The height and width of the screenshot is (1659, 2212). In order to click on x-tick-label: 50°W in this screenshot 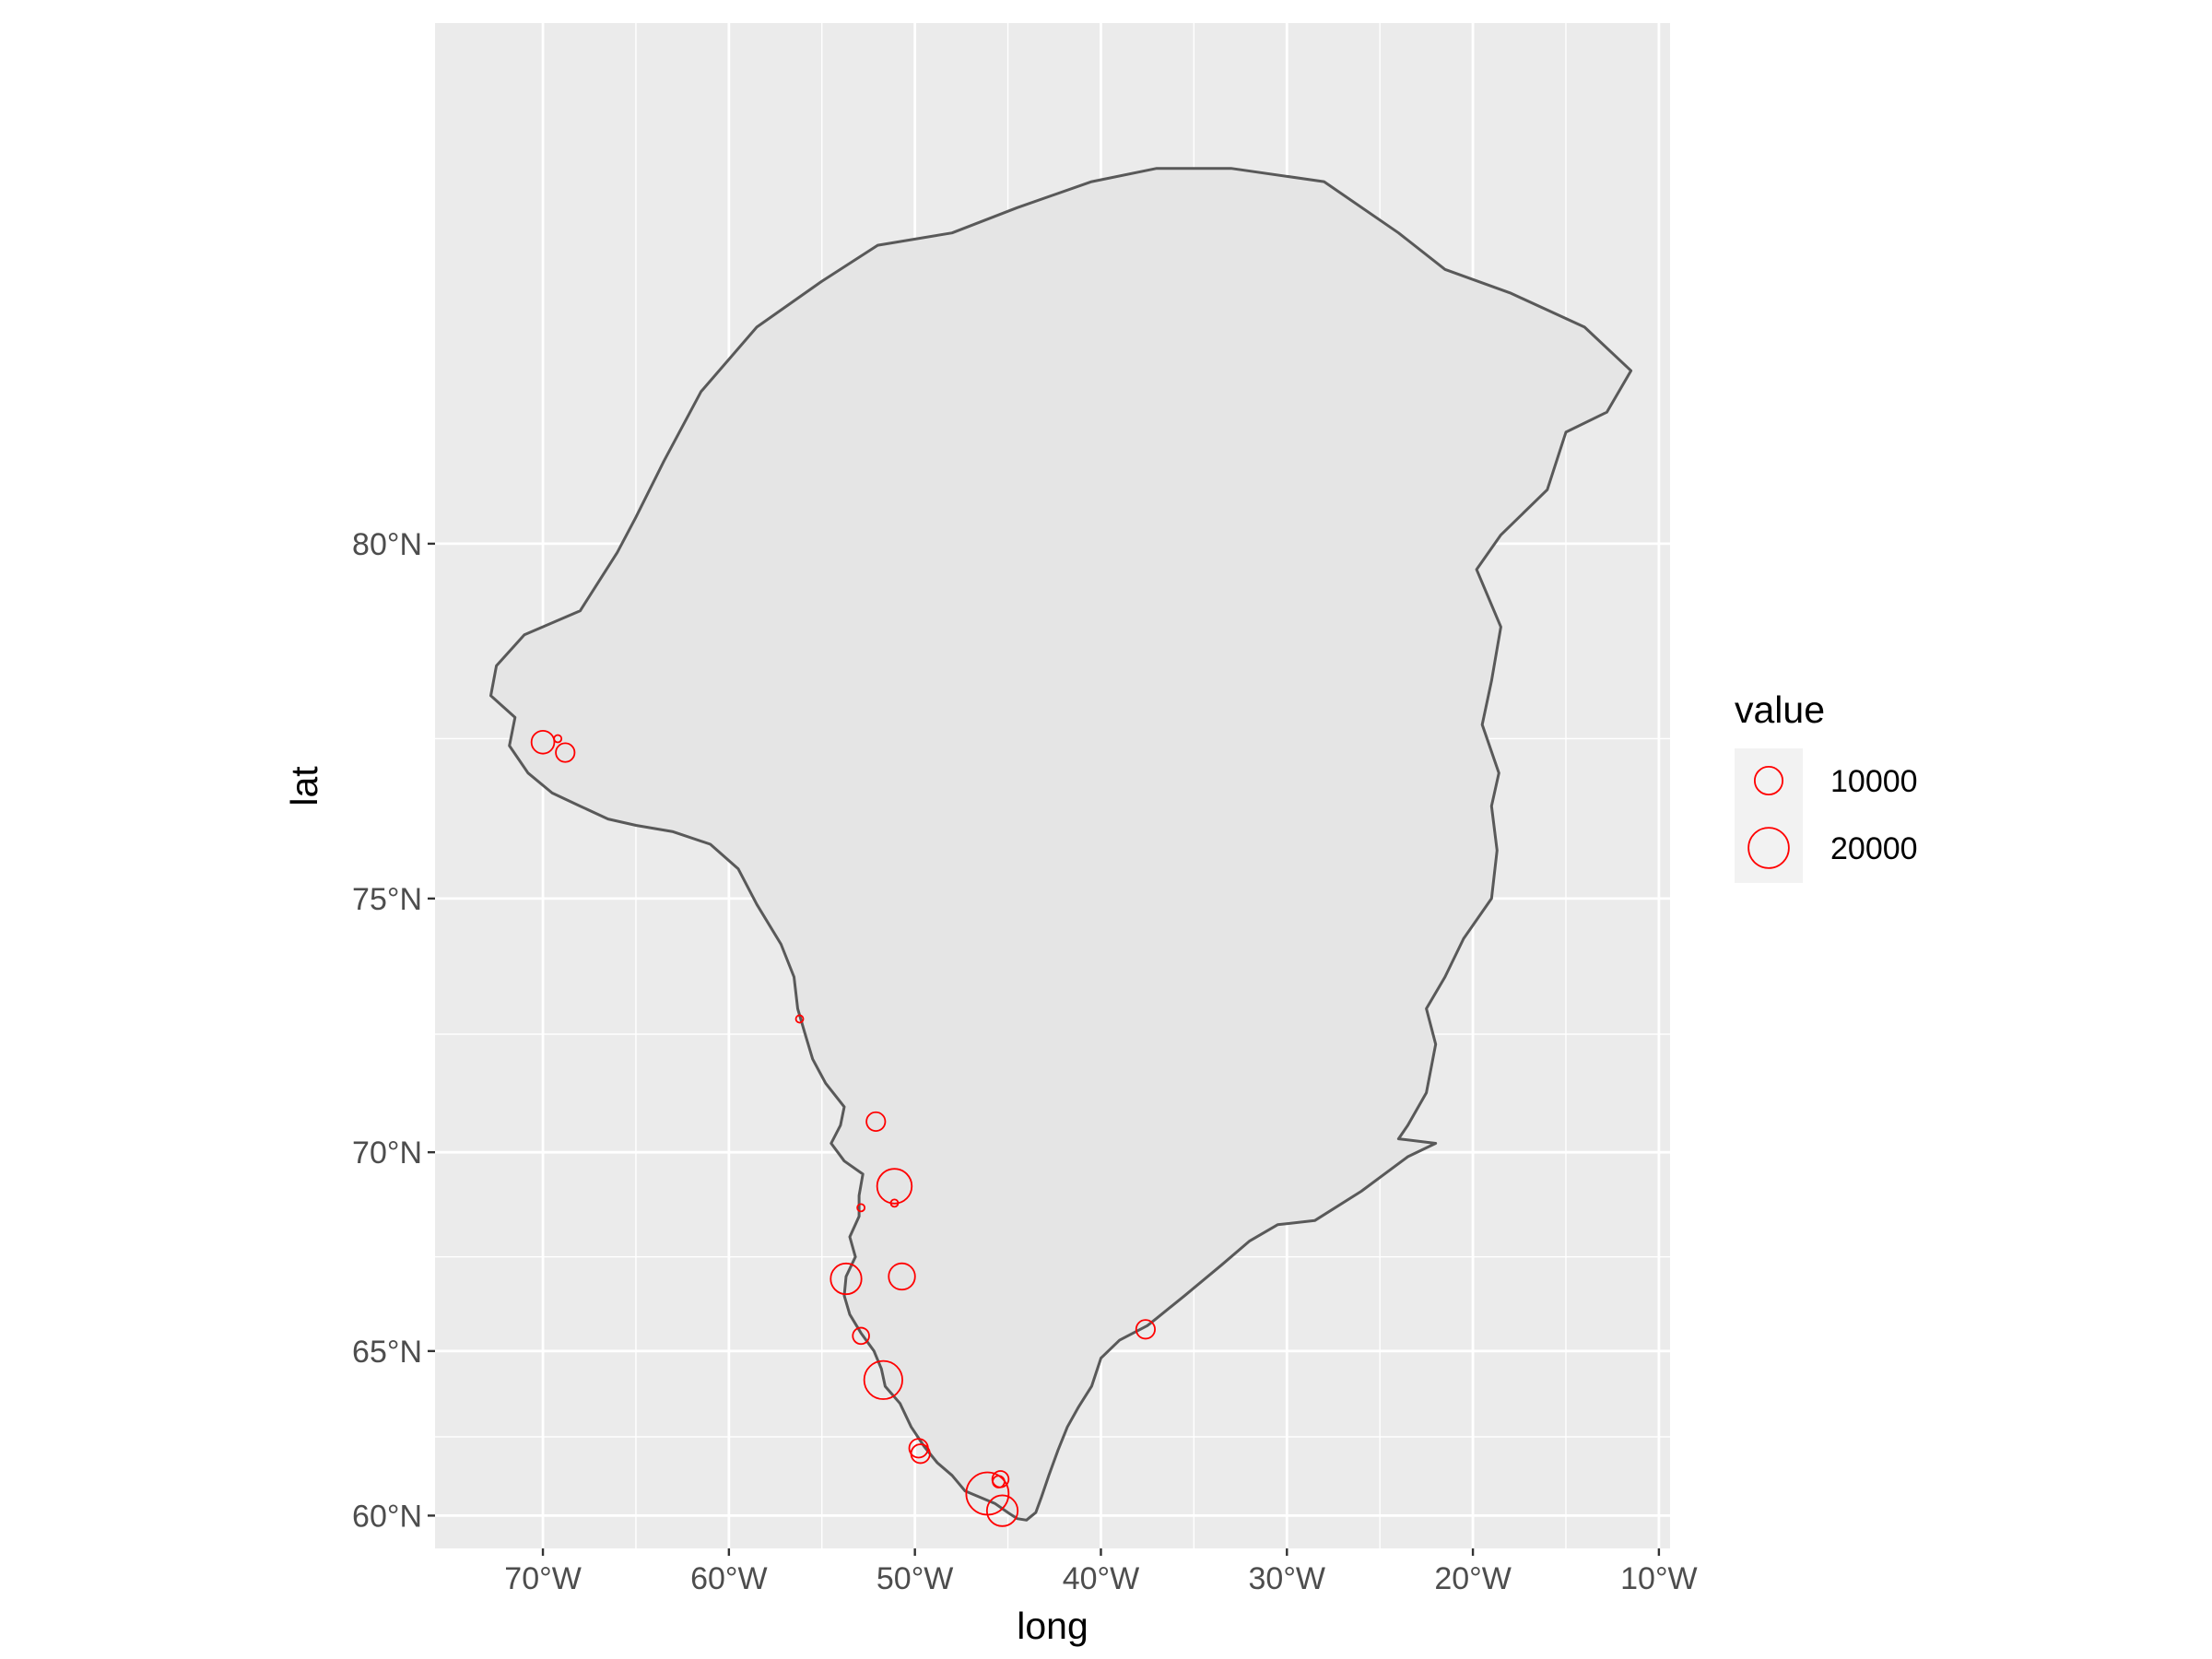, I will do `click(915, 1578)`.